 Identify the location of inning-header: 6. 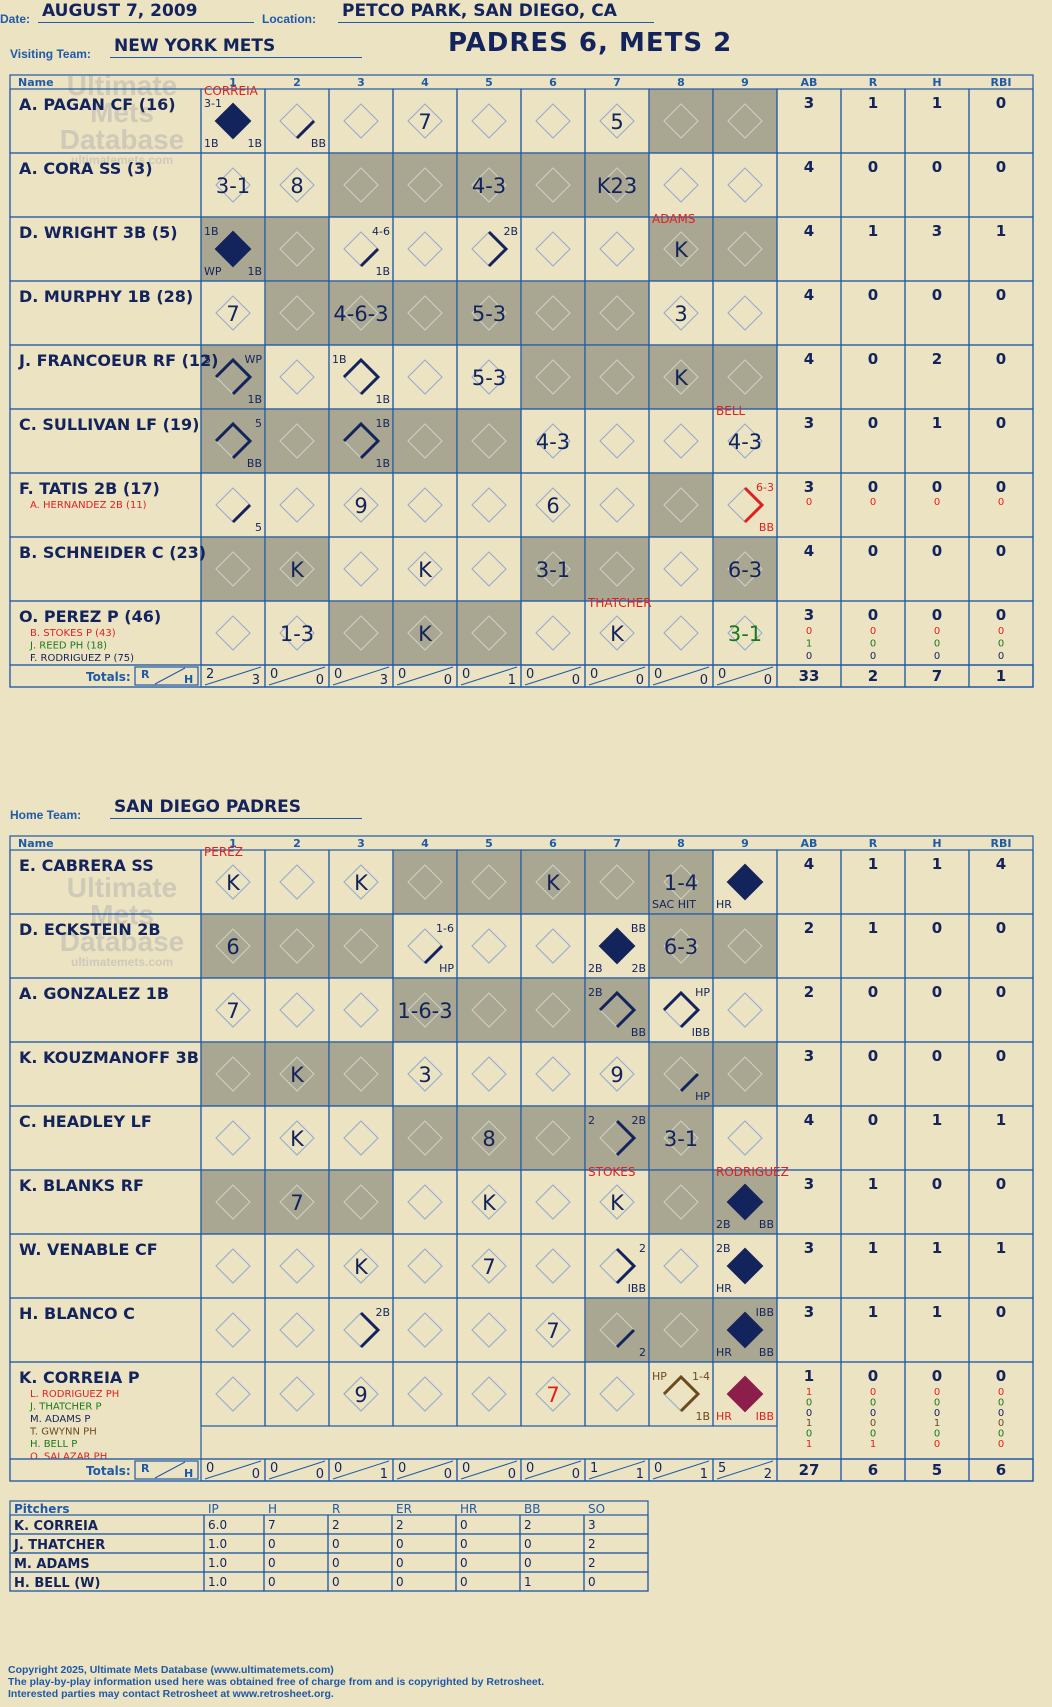
(553, 82).